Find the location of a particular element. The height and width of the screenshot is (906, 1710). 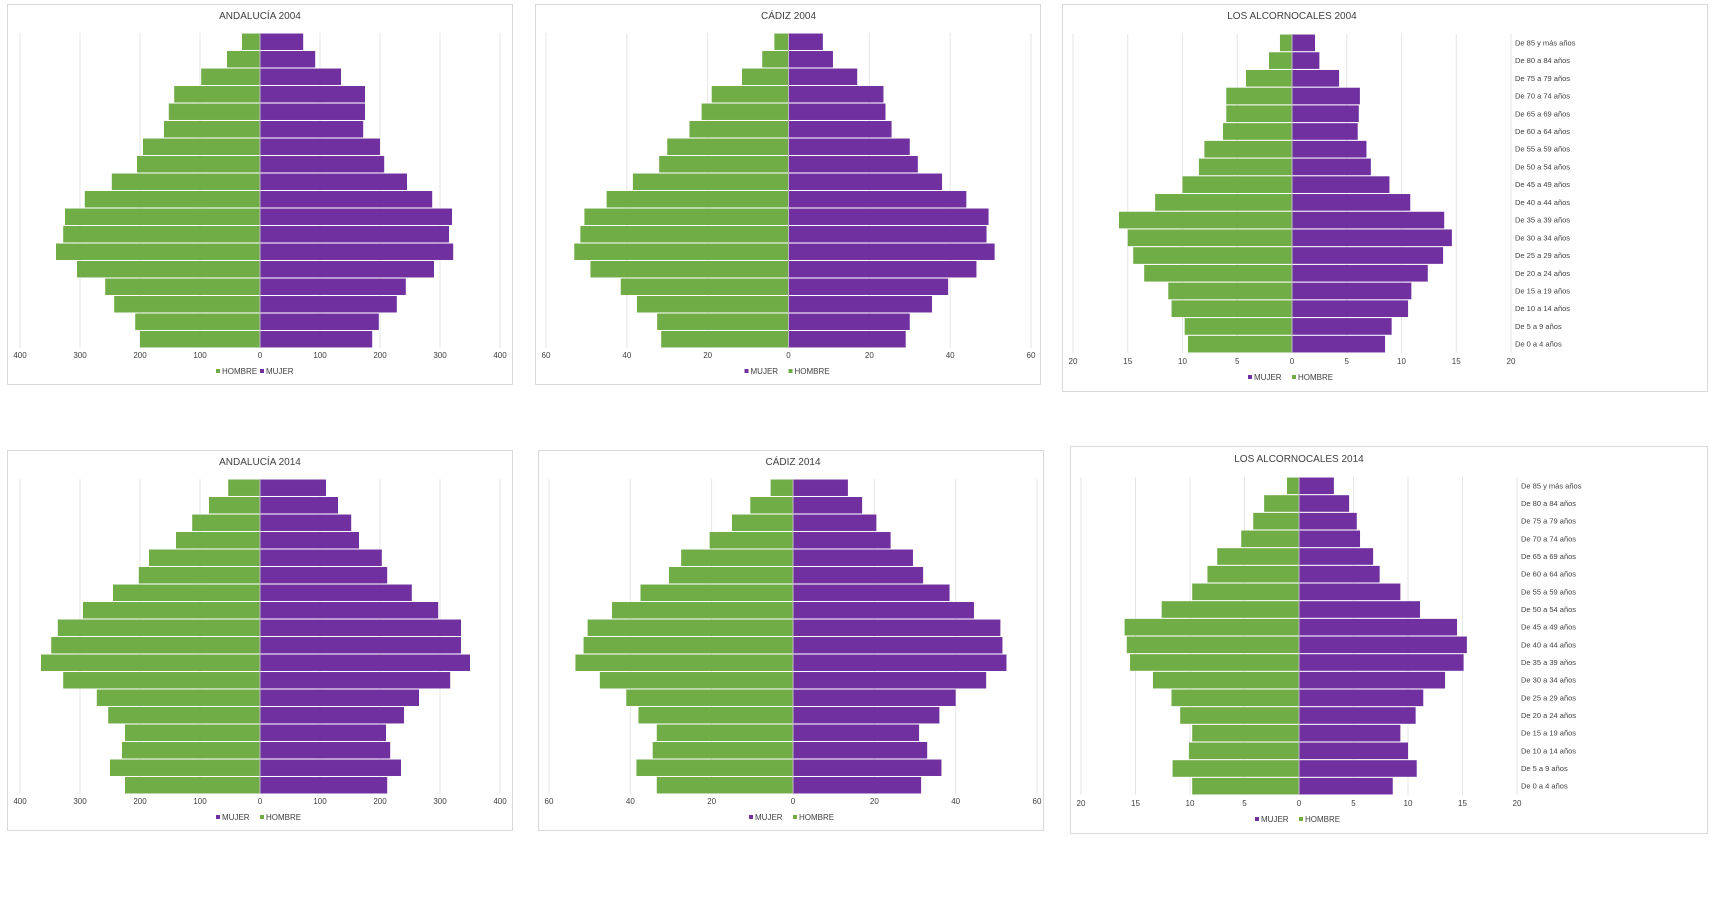

bar-hombre-de-25-a-29-anos is located at coordinates (709, 697).